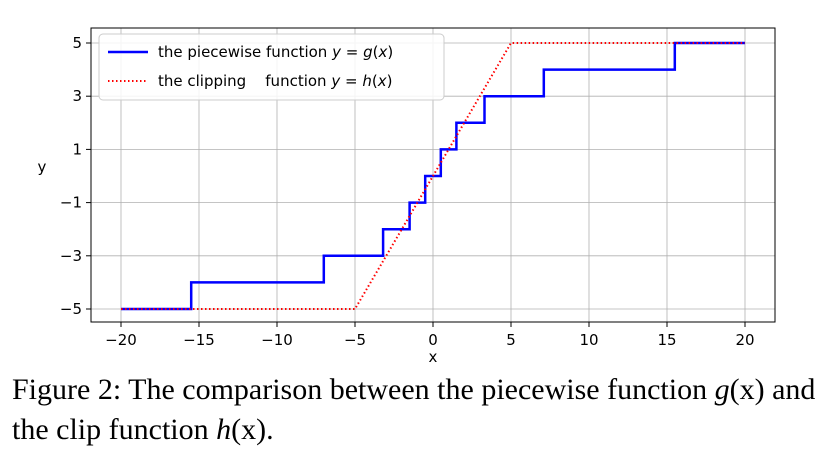 Image resolution: width=828 pixels, height=462 pixels. Describe the element at coordinates (747, 389) in the screenshot. I see `caption-g-arg: (x)` at that location.